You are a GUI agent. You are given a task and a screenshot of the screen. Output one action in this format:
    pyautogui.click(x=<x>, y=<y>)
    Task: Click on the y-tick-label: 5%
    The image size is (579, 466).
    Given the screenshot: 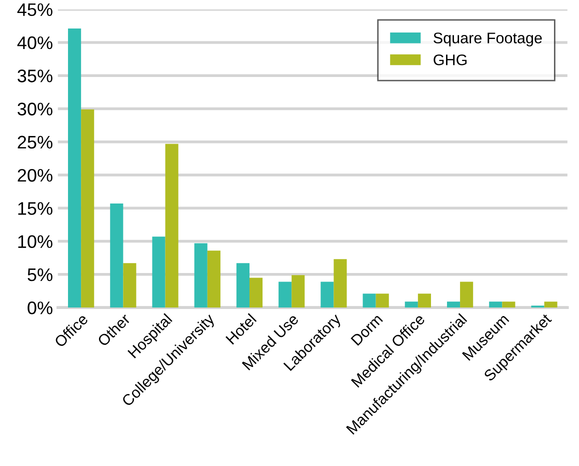 What is the action you would take?
    pyautogui.click(x=40, y=275)
    